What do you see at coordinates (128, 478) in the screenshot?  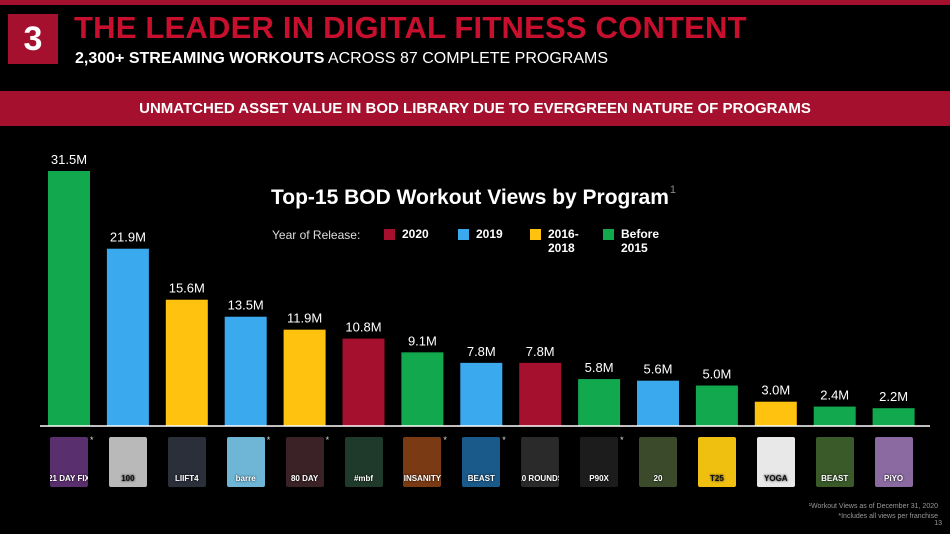 I see `program-thumbnail-label-2: 100` at bounding box center [128, 478].